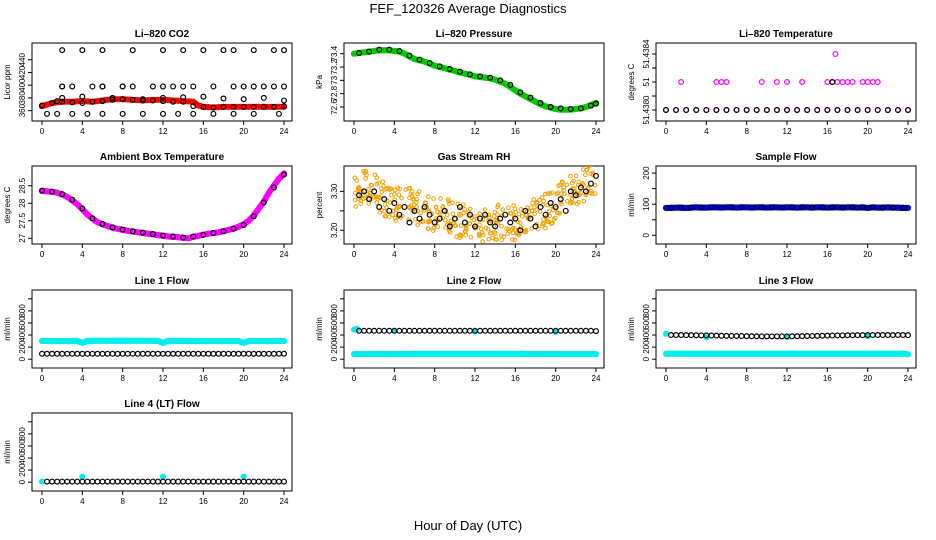 This screenshot has width=936, height=540. I want to click on panel-title: Ambient Box Temperature, so click(162, 157).